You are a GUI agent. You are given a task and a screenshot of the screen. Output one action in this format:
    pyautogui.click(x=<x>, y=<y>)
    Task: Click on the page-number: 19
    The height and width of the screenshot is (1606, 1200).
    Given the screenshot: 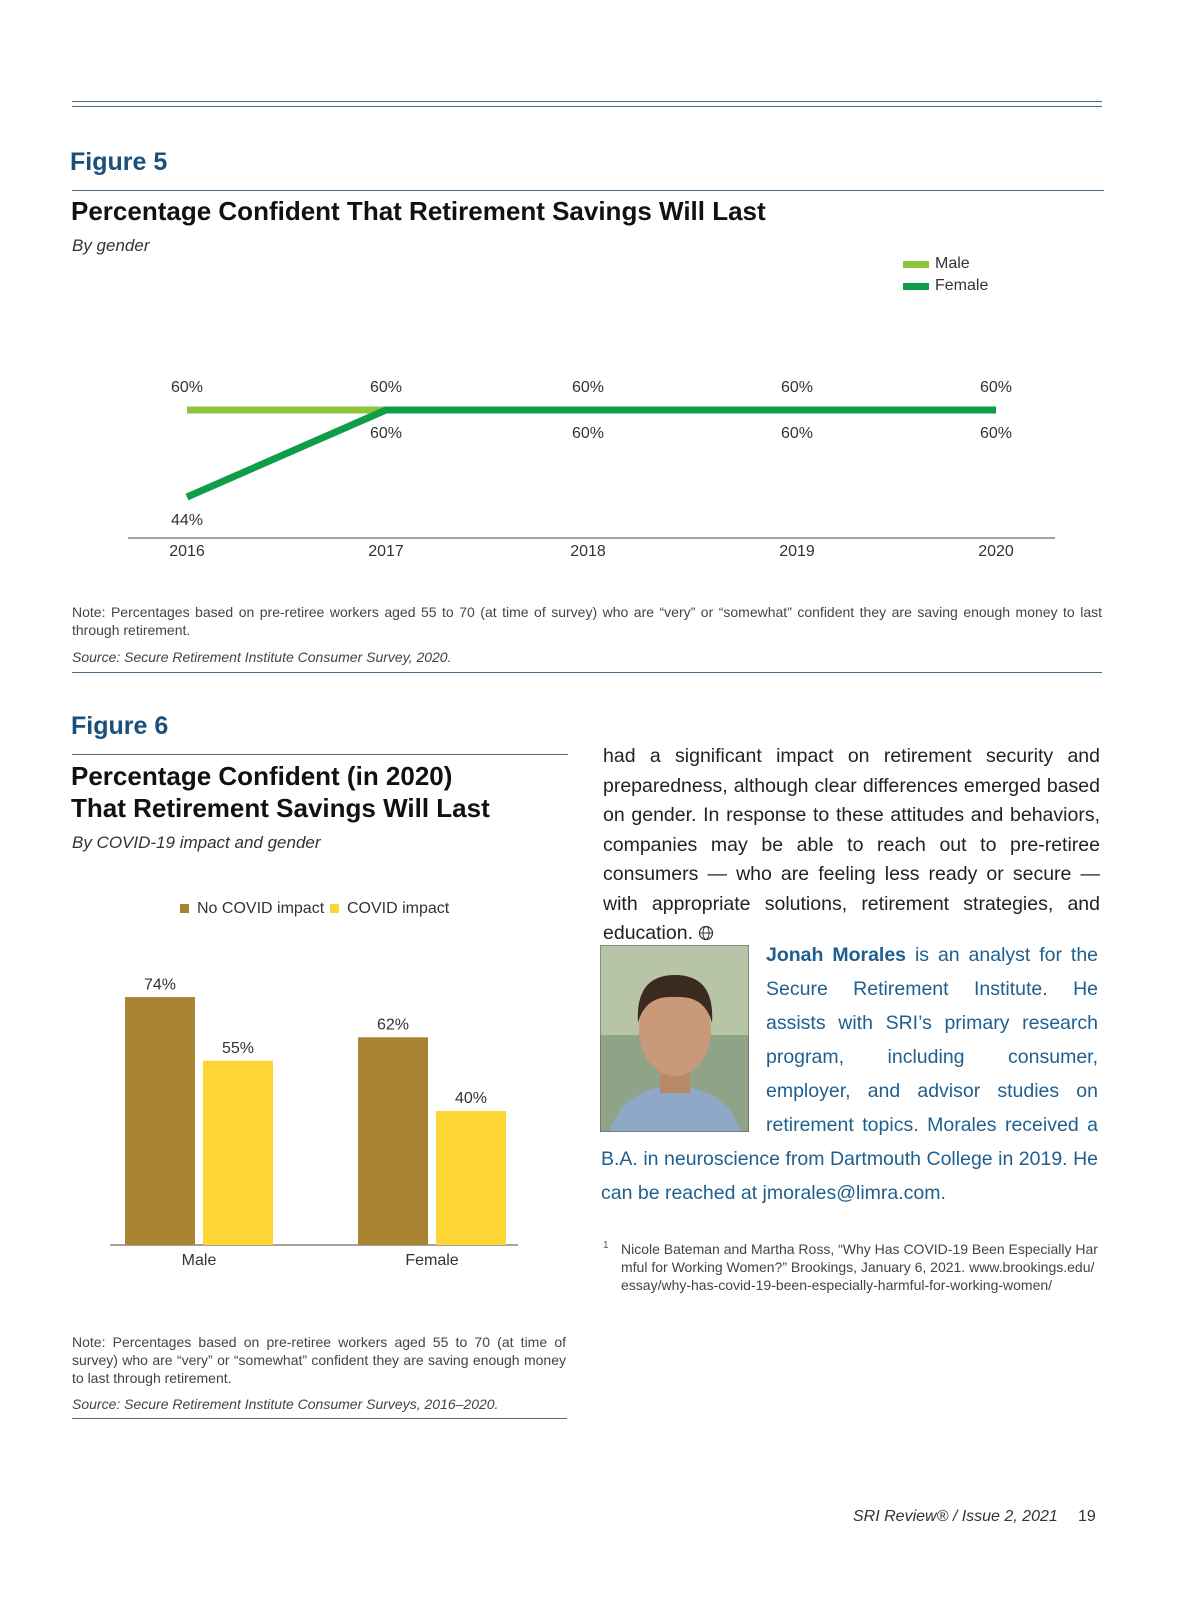 What is the action you would take?
    pyautogui.click(x=1087, y=1516)
    